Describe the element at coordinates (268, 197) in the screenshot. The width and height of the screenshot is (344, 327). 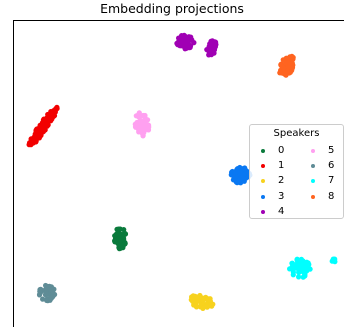
I see `legend-entry-3: 3` at that location.